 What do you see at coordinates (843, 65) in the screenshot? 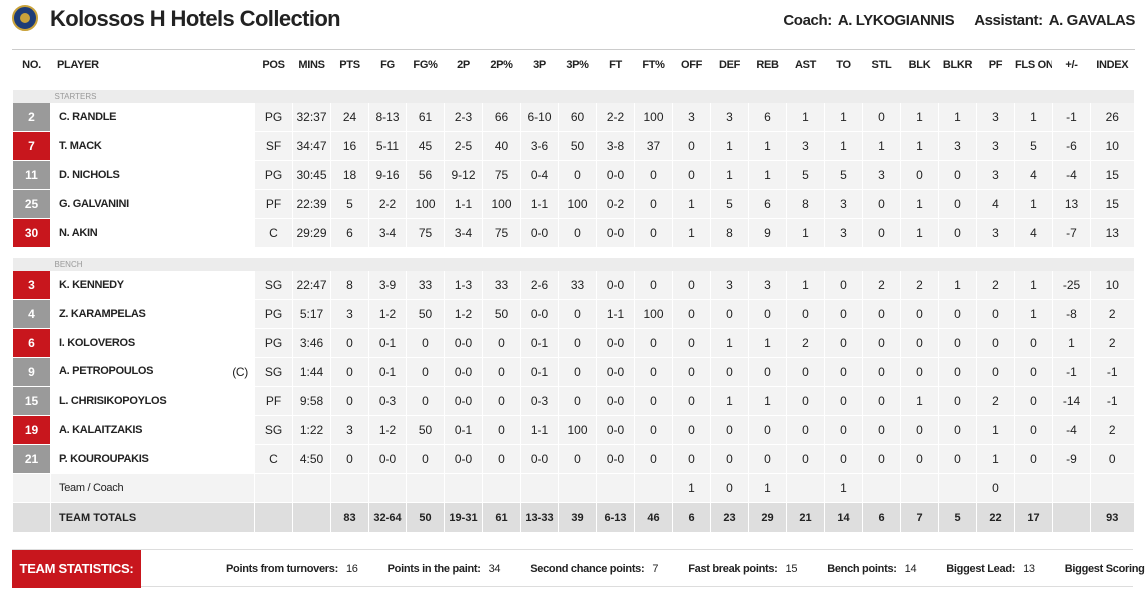
I see `column-header-to: TO` at bounding box center [843, 65].